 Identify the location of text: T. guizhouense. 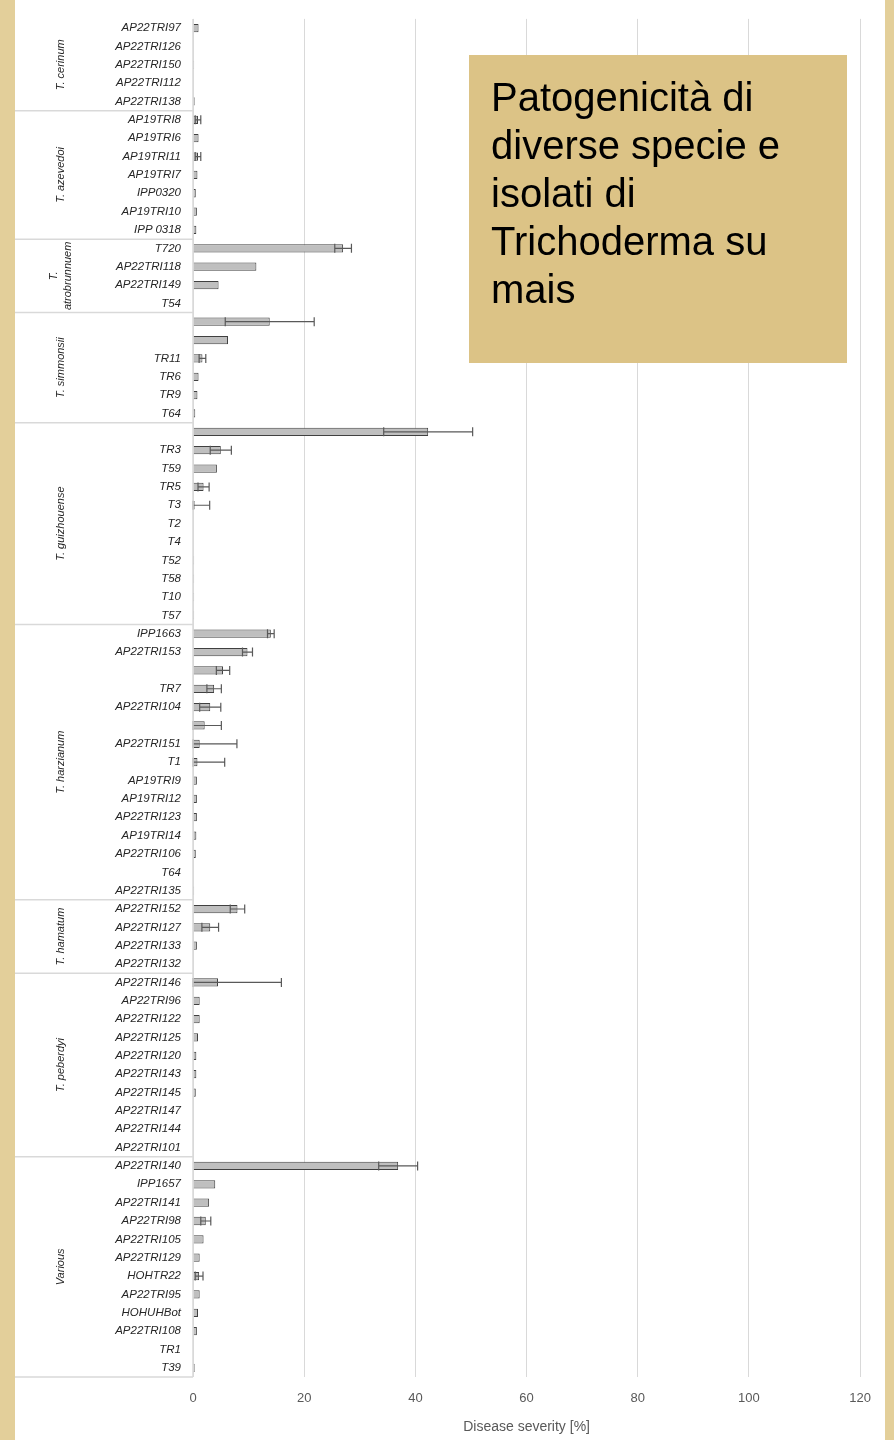
(60, 523).